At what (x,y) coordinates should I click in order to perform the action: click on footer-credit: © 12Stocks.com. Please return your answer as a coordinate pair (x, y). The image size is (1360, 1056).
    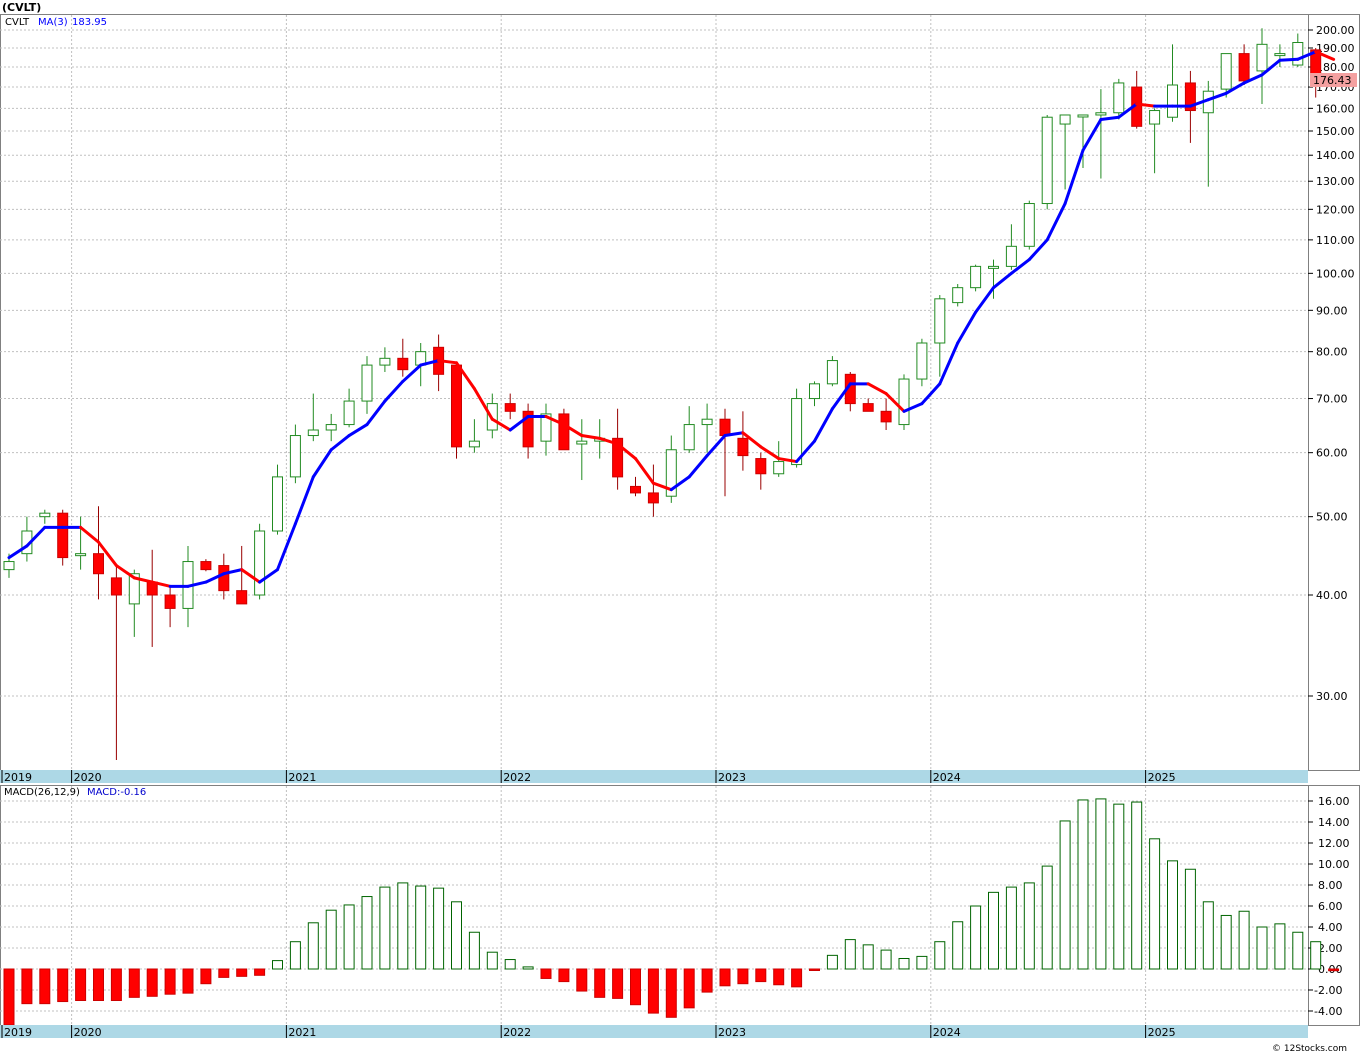
    Looking at the image, I should click on (1309, 1049).